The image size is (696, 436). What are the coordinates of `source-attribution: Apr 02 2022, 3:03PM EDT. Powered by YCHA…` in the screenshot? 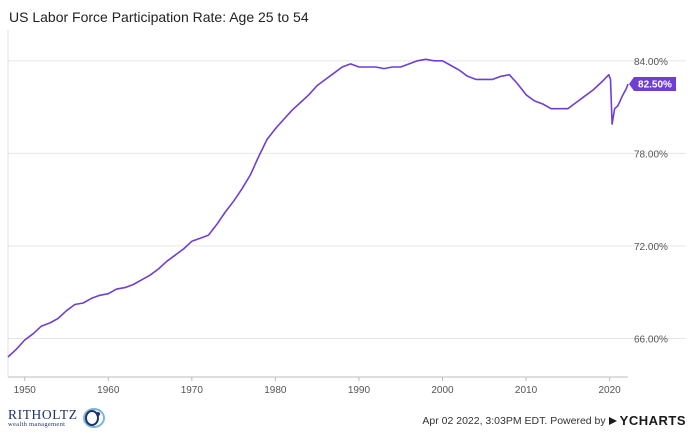 It's located at (554, 420).